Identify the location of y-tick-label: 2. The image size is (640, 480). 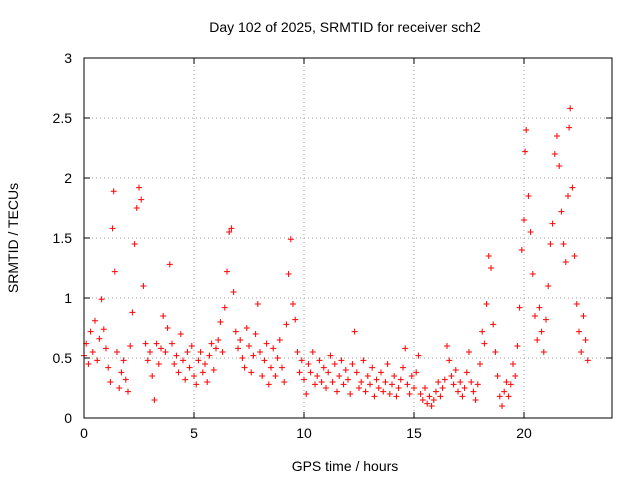
(68, 178).